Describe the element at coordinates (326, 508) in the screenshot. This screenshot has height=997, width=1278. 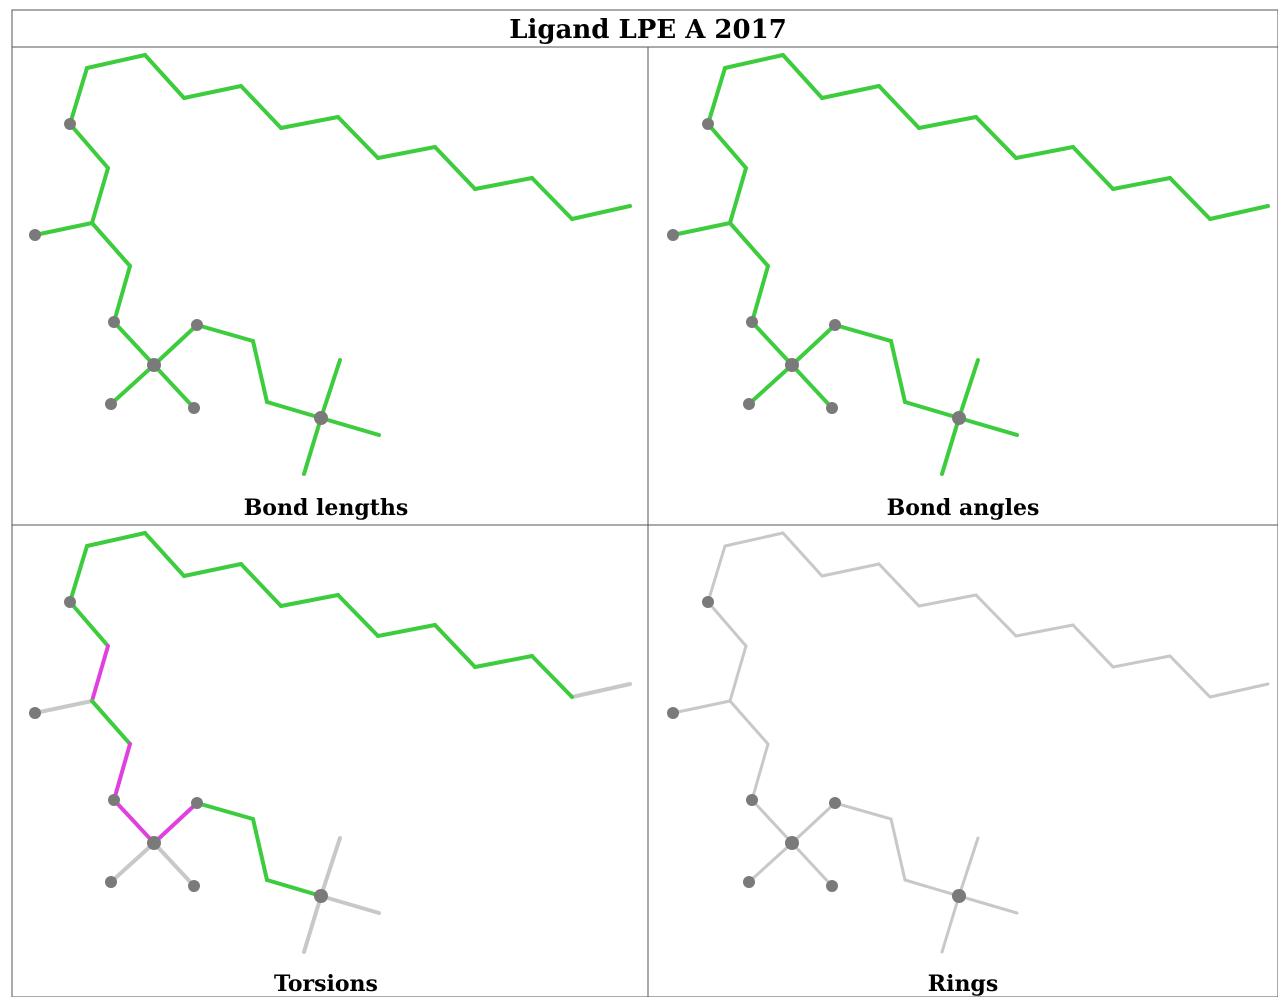
I see `caption: Bond lengths` at that location.